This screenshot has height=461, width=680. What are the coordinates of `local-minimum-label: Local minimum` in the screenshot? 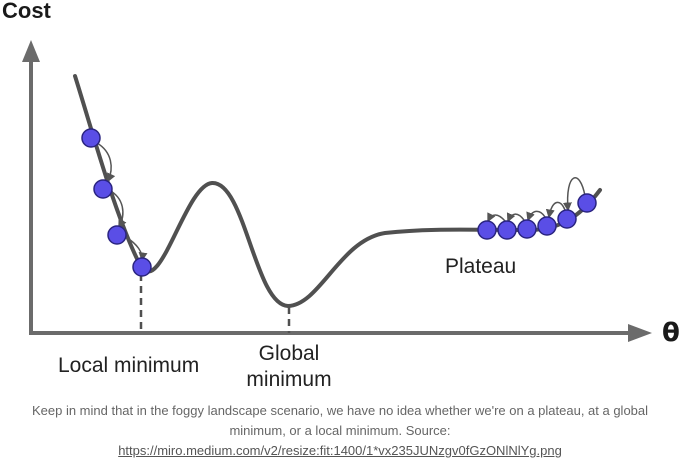 It's located at (129, 365).